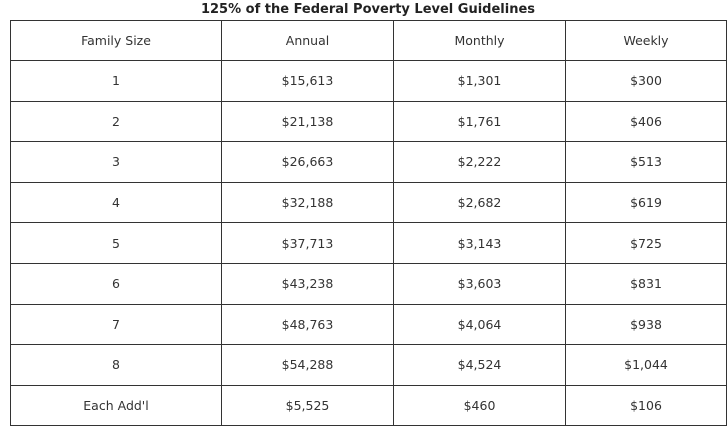 The width and height of the screenshot is (728, 434). I want to click on monthly-cell: $3,143, so click(479, 243).